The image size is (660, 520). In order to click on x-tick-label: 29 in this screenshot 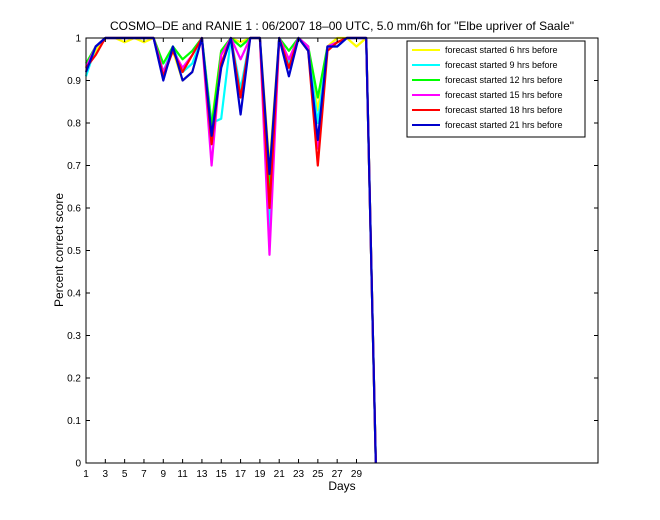, I will do `click(357, 474)`.